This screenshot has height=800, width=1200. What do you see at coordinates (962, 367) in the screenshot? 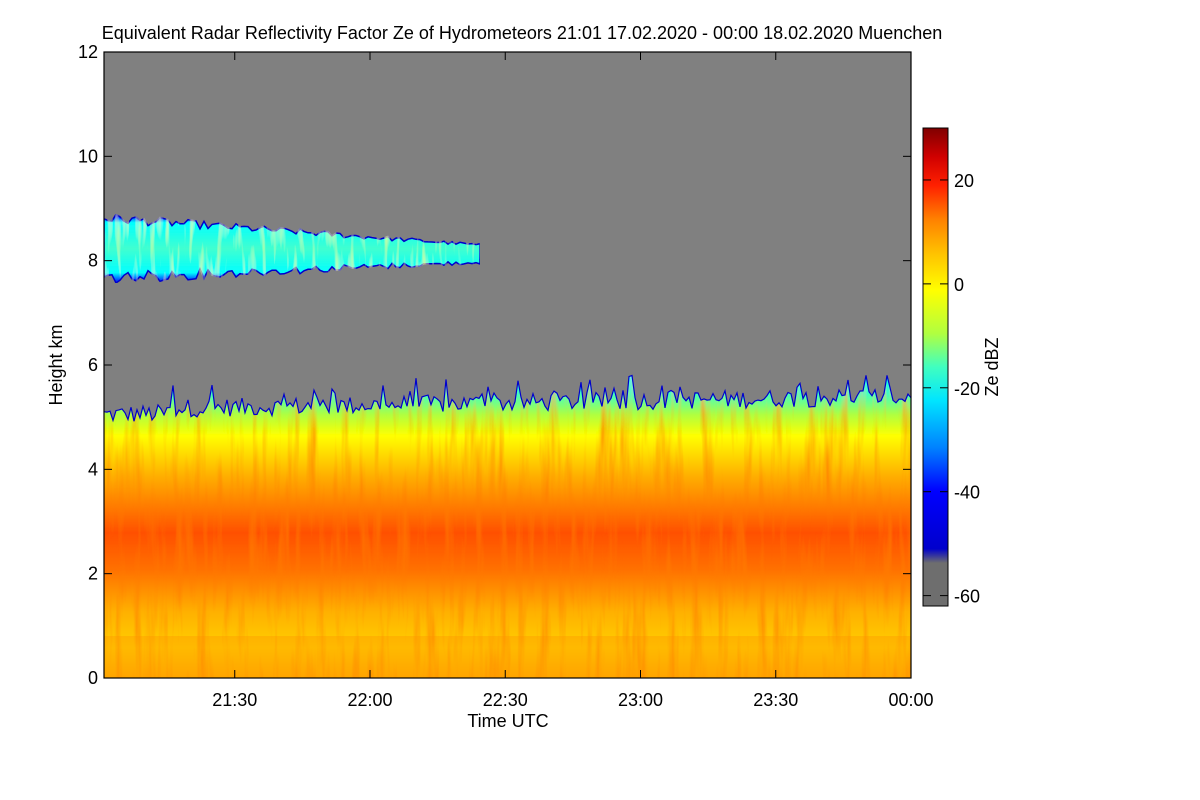
I see `colorbar: 20 0 -20 -40 -60 Ze dBZ` at bounding box center [962, 367].